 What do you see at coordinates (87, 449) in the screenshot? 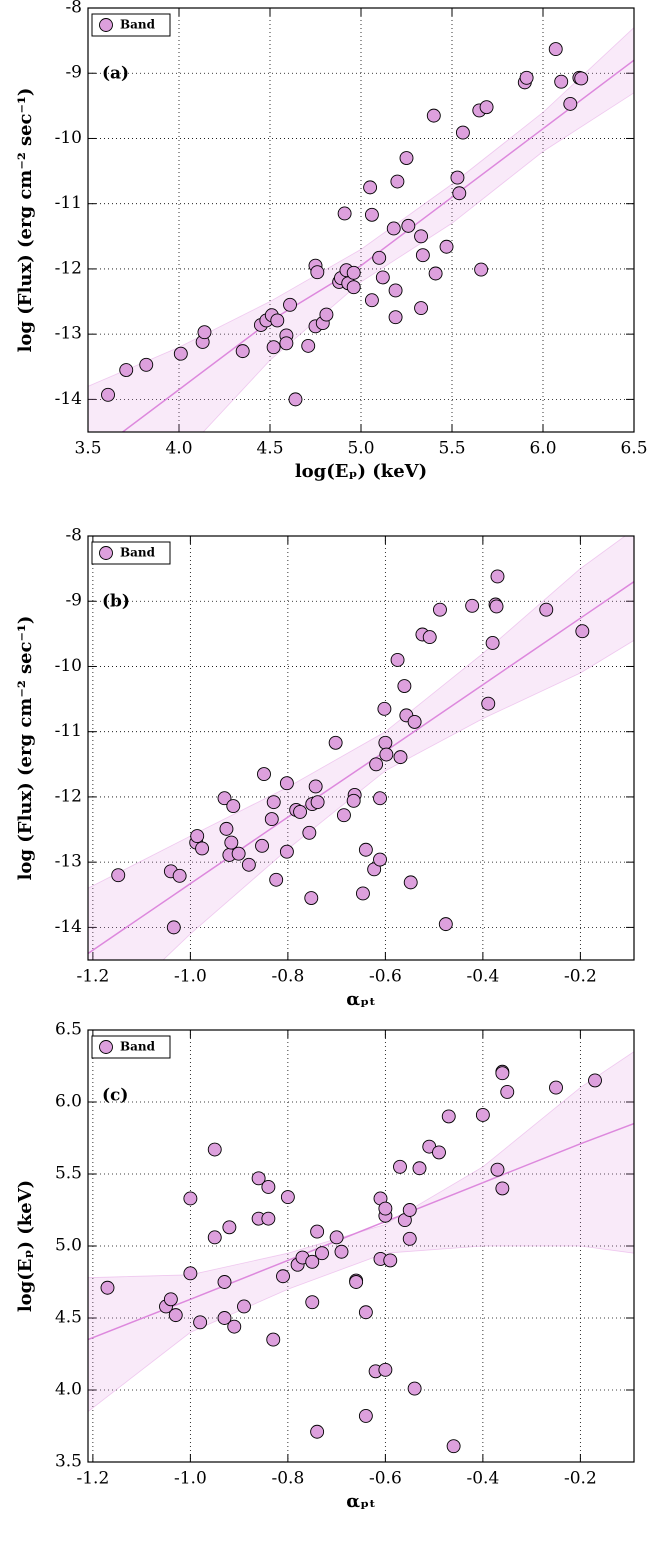
I see `x-tick-label: 3.5` at bounding box center [87, 449].